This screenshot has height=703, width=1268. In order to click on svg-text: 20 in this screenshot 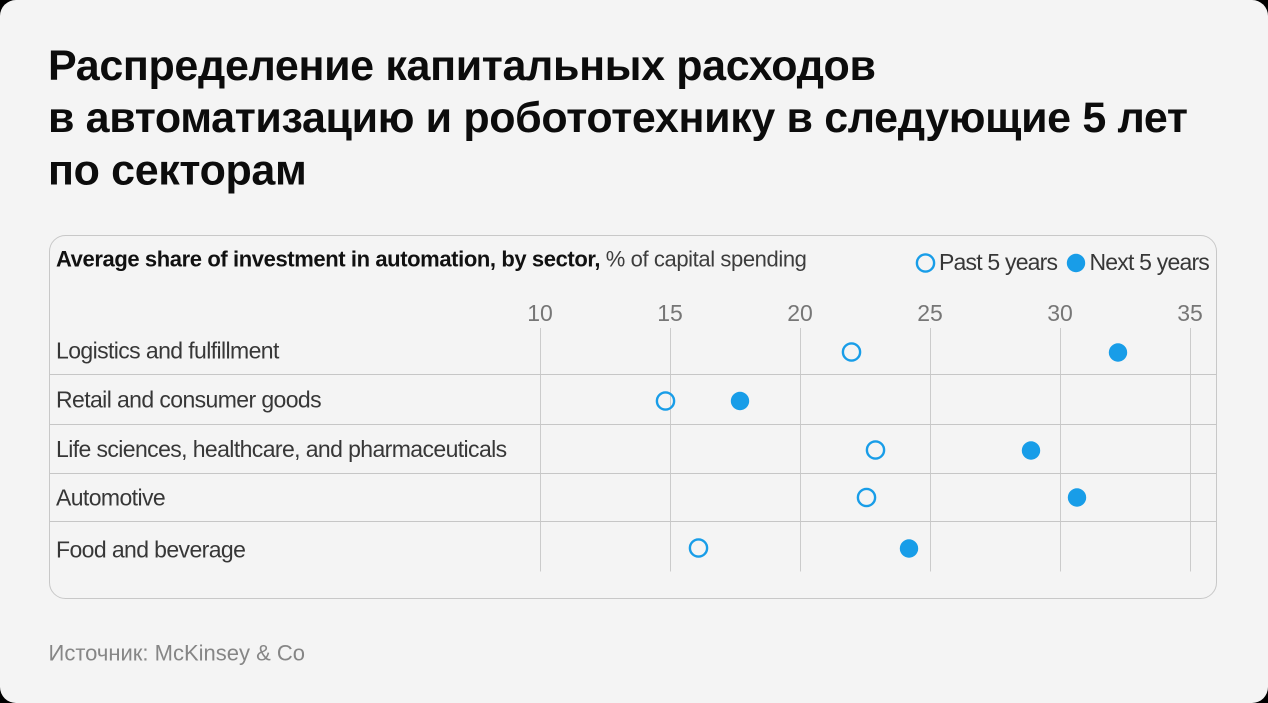, I will do `click(800, 313)`.